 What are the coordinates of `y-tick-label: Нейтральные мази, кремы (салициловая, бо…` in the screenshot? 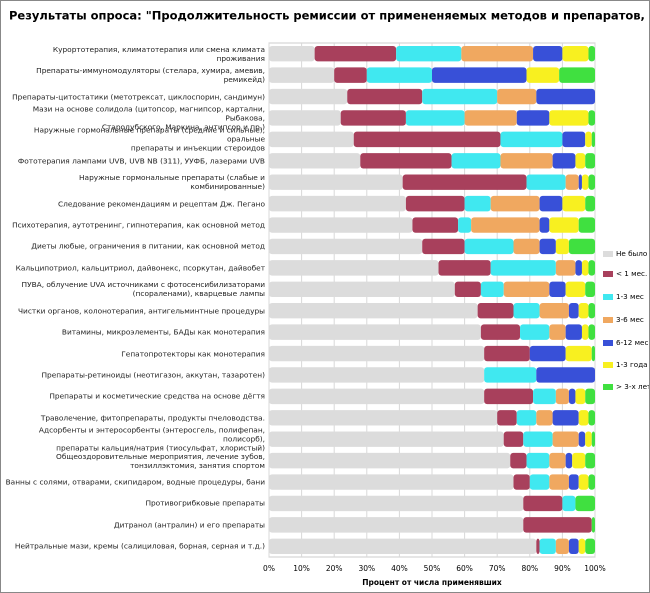 It's located at (139, 546).